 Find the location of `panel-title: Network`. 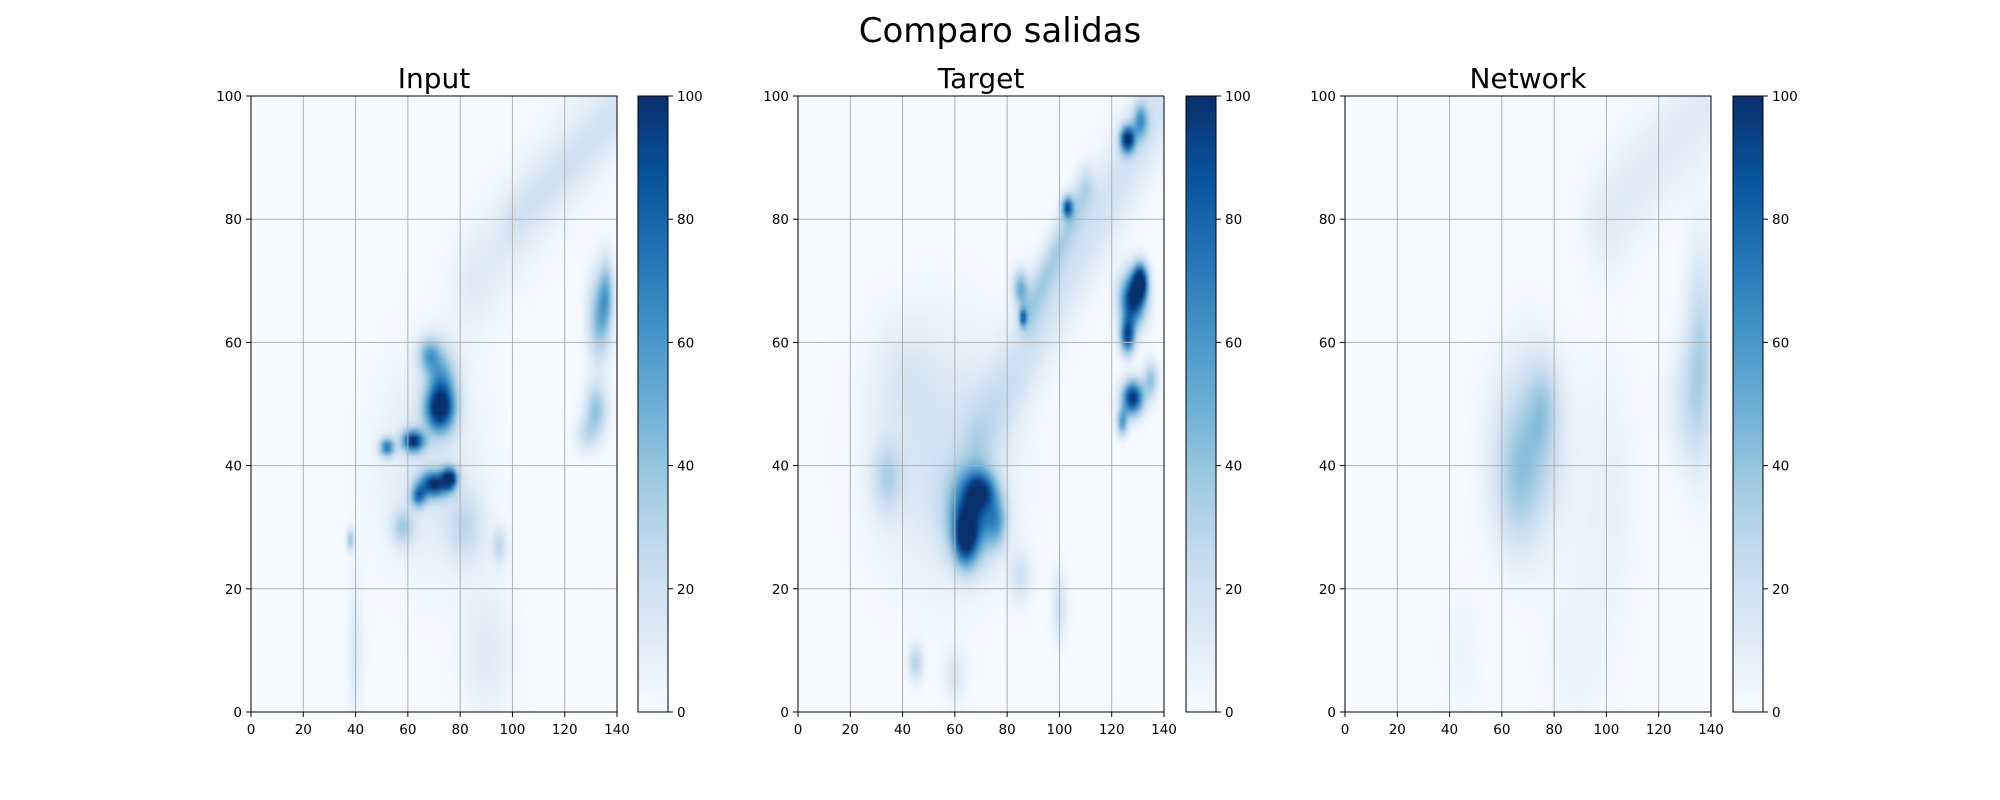

panel-title: Network is located at coordinates (1529, 78).